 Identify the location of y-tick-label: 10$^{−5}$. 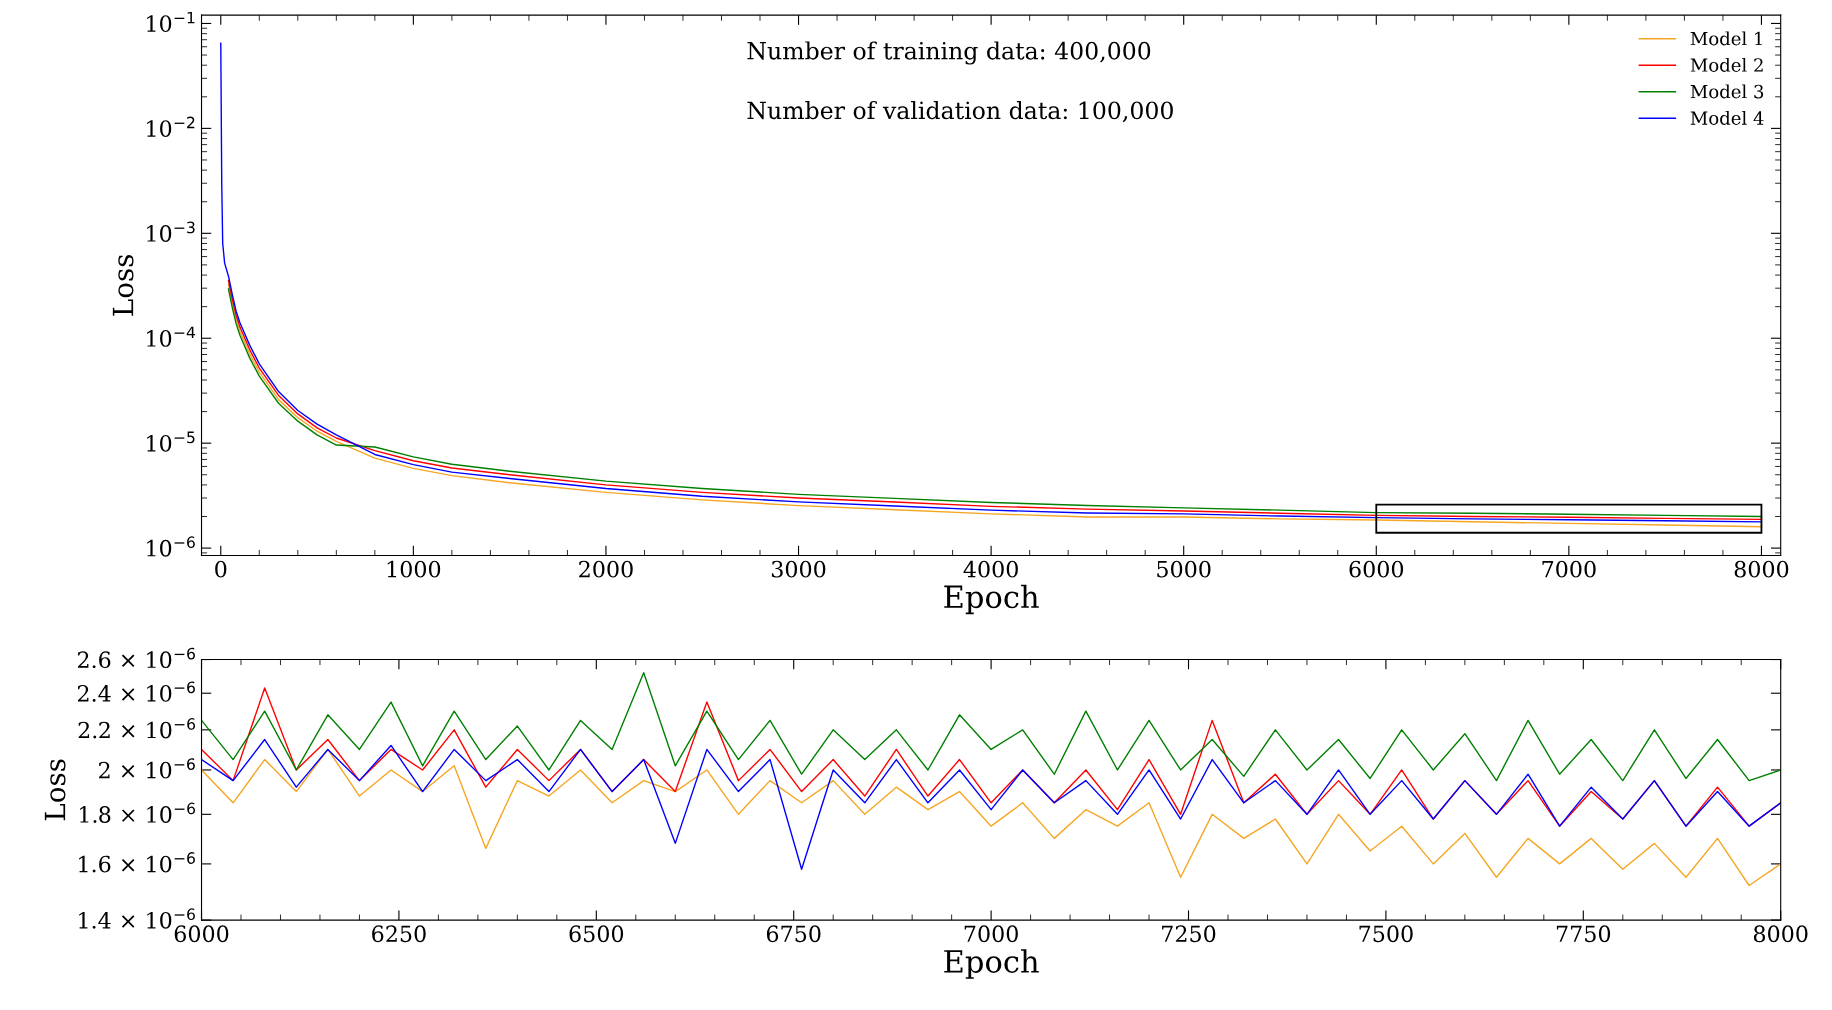
(171, 441).